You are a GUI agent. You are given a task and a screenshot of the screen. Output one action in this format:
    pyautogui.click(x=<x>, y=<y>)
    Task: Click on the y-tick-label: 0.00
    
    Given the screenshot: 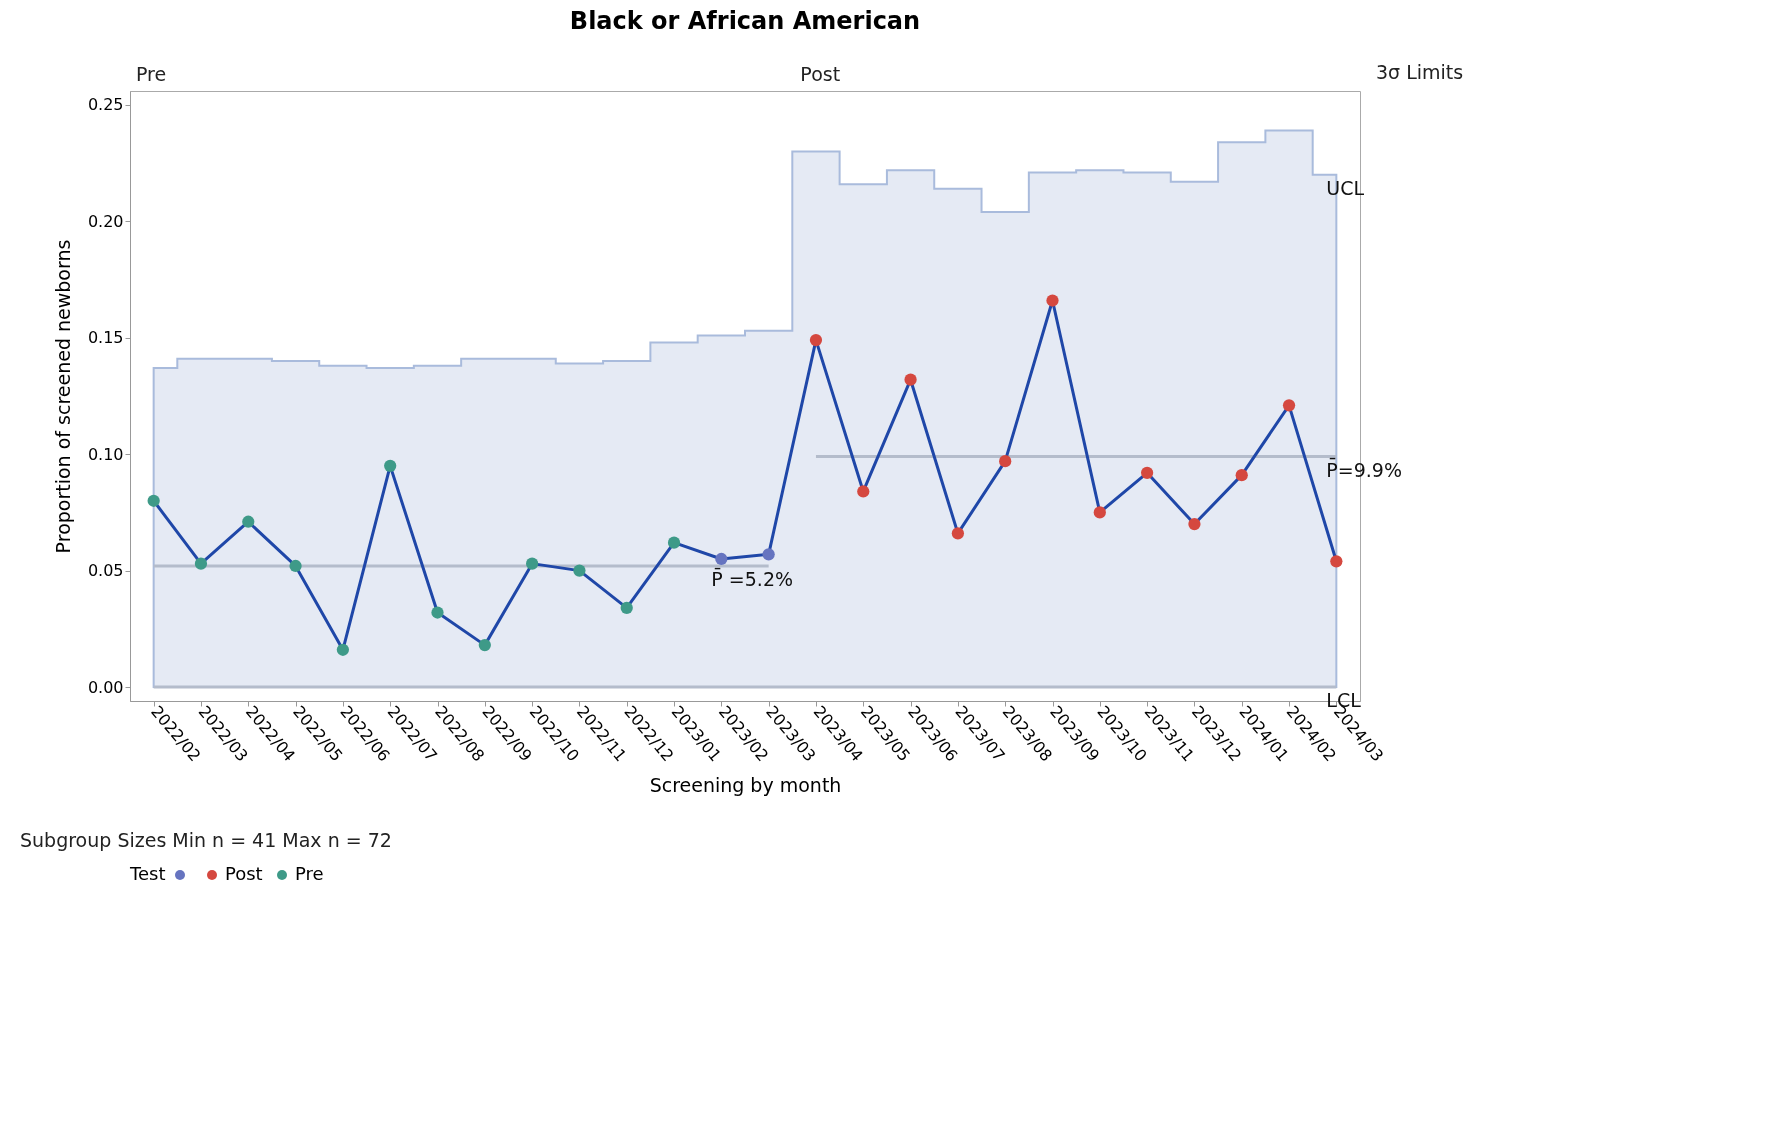 What is the action you would take?
    pyautogui.click(x=105, y=687)
    